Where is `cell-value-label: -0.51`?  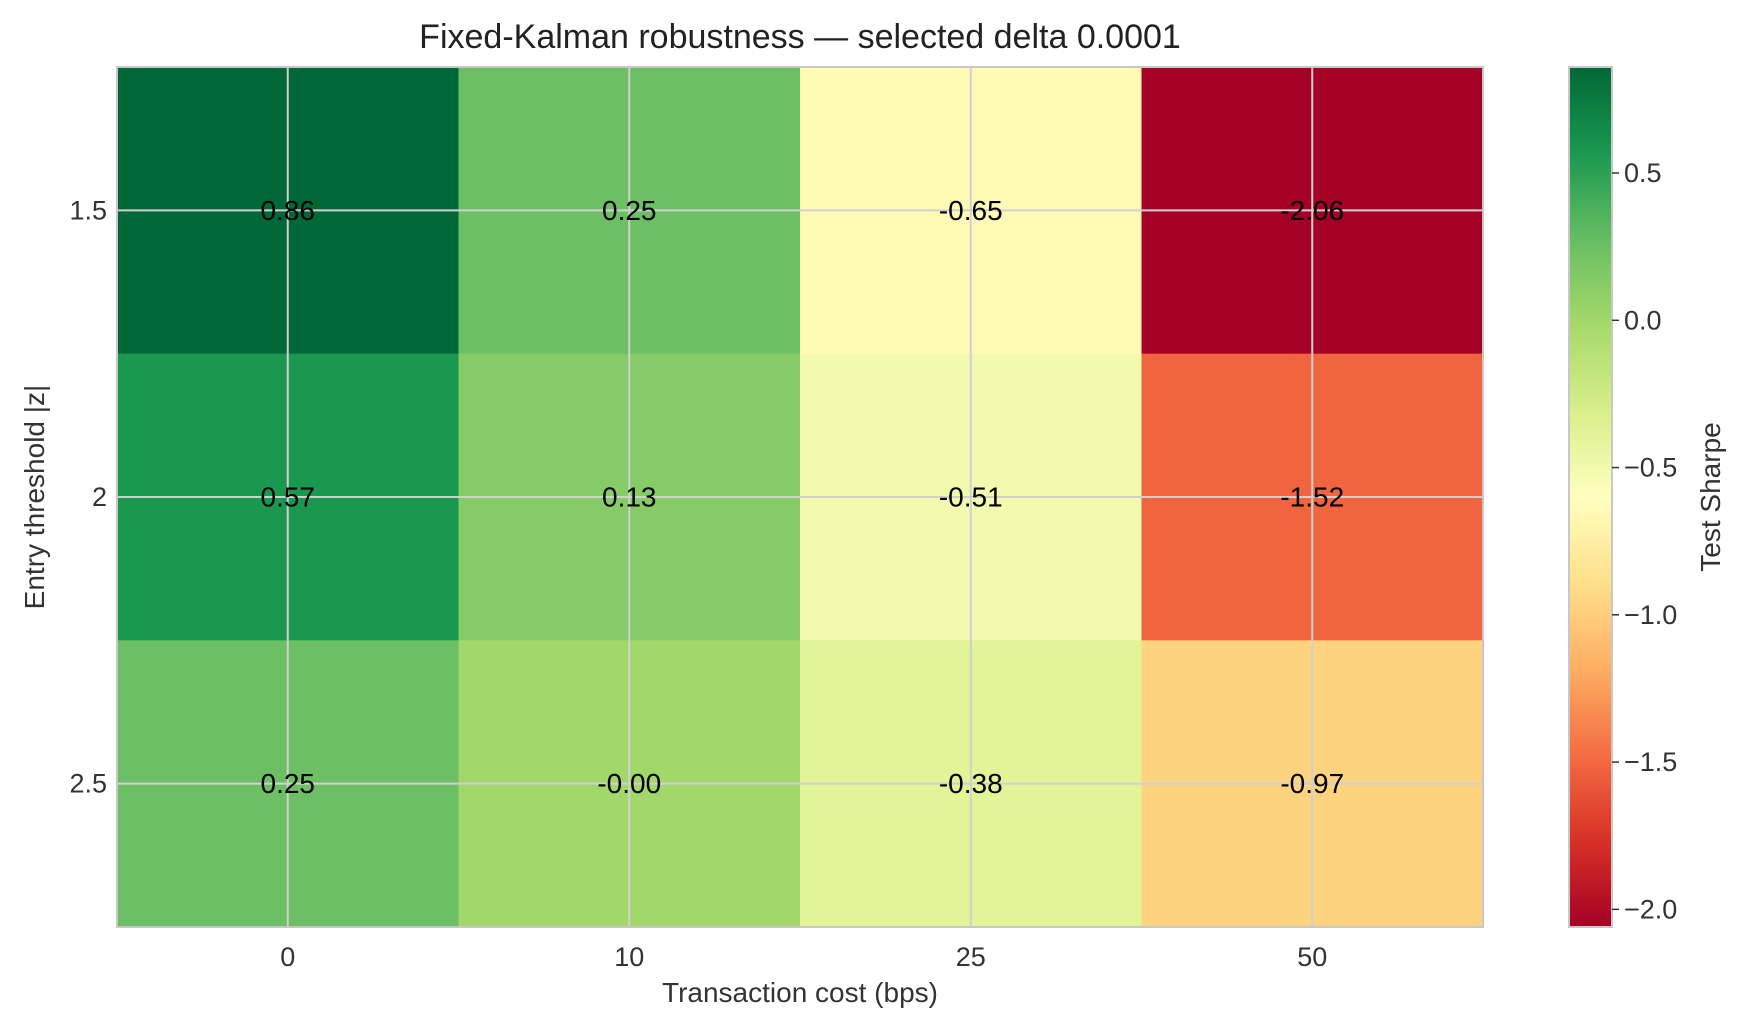
cell-value-label: -0.51 is located at coordinates (971, 497).